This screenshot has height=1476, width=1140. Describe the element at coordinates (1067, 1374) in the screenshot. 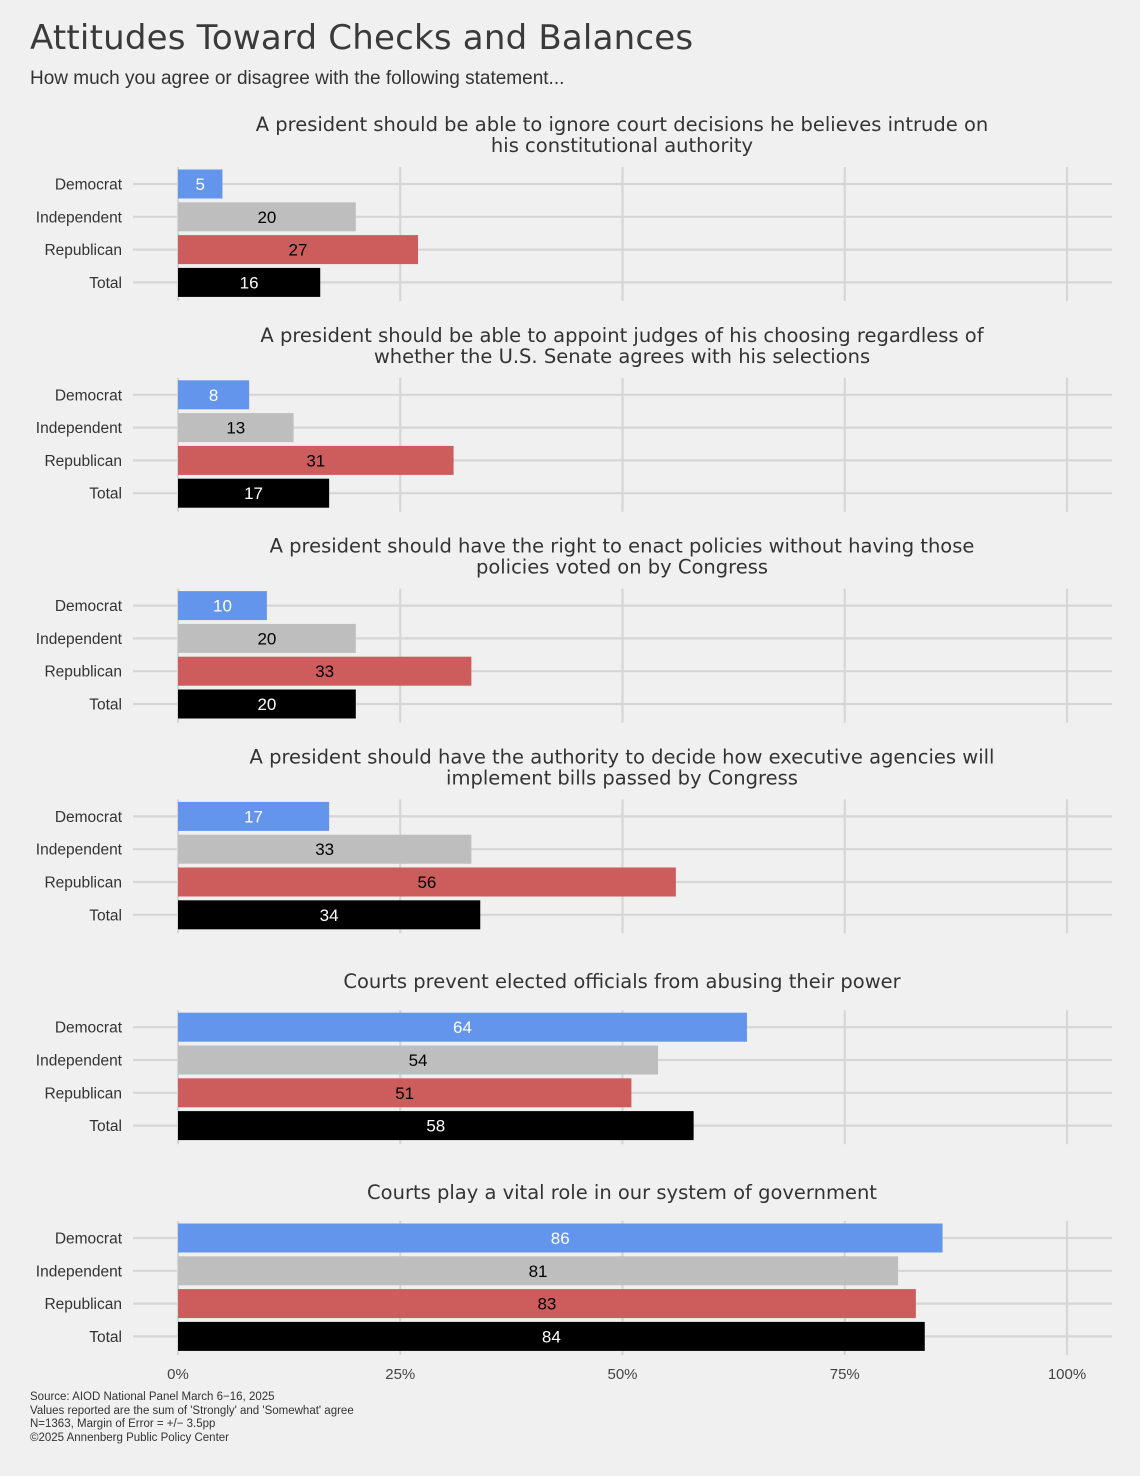

I see `x-tick-label: 100%` at that location.